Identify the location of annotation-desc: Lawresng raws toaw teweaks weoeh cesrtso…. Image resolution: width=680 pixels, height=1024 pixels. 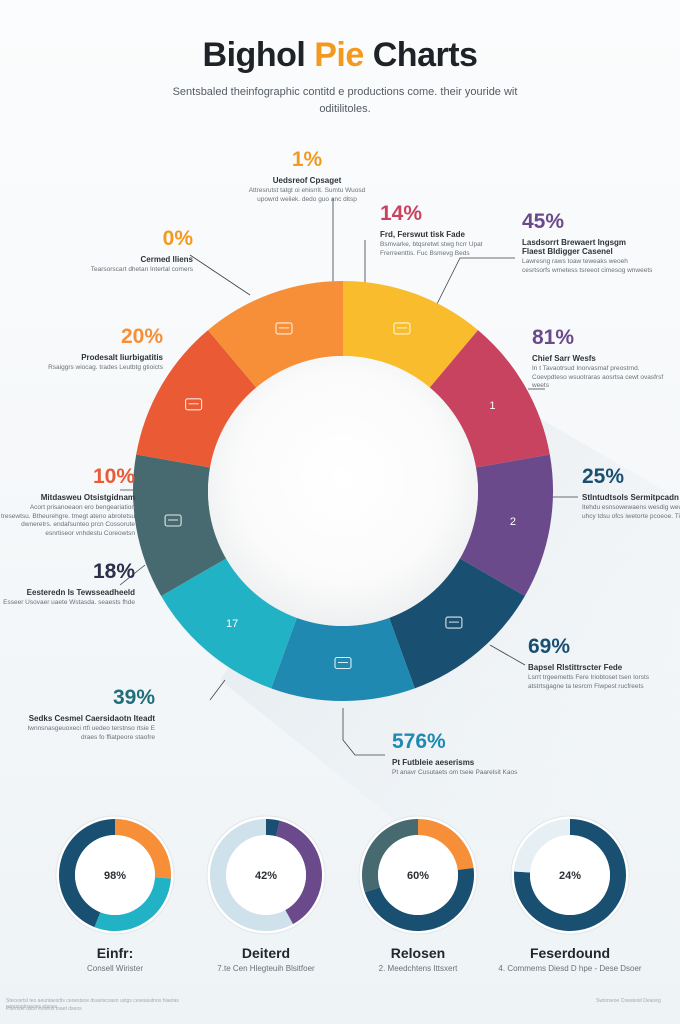
(587, 266).